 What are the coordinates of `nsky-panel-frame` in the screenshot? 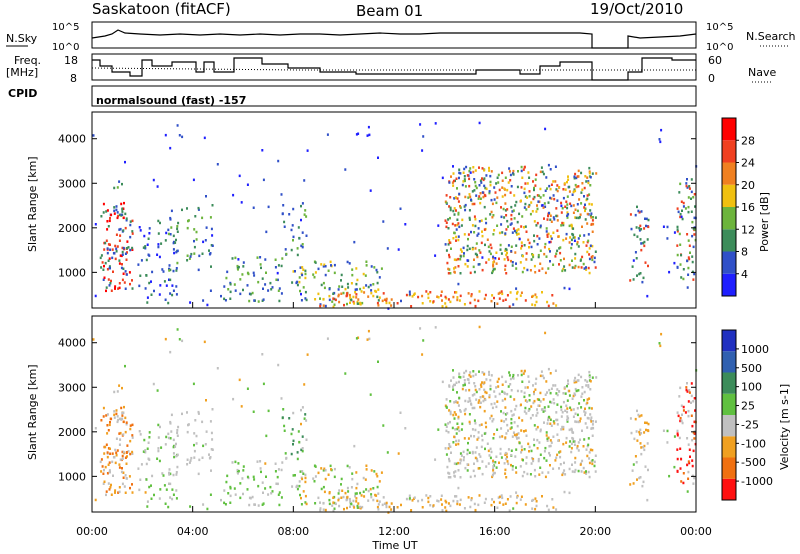 It's located at (394, 35).